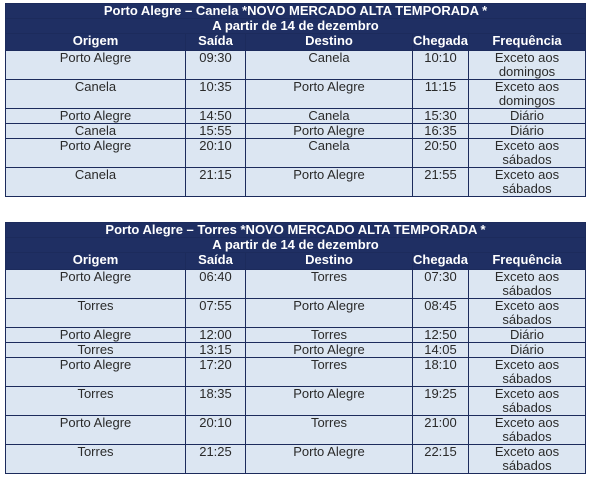 The height and width of the screenshot is (485, 589). Describe the element at coordinates (440, 65) in the screenshot. I see `cell: 10:10` at that location.